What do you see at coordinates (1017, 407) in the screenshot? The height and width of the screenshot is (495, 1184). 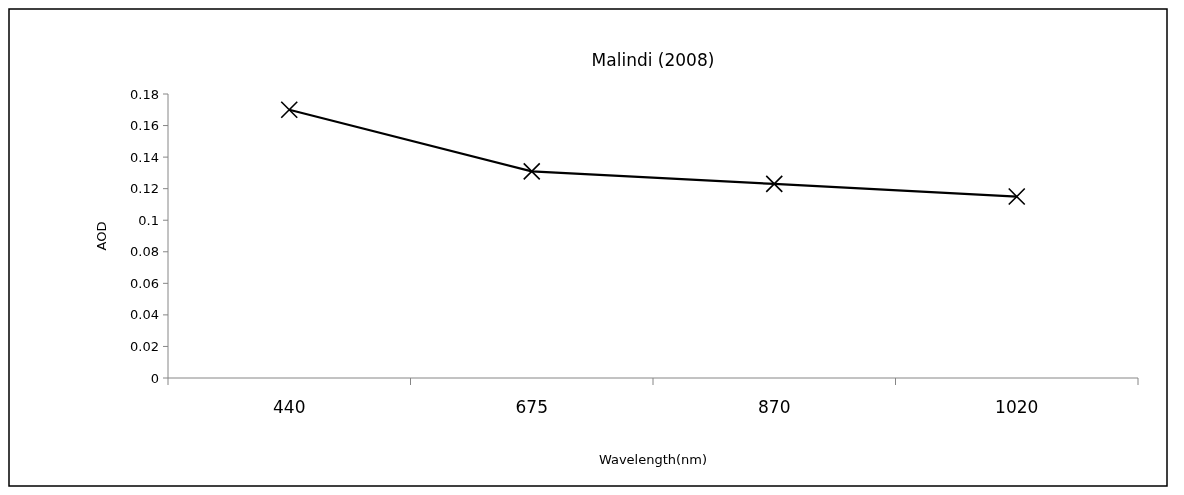 I see `x-tick-label: 1020` at bounding box center [1017, 407].